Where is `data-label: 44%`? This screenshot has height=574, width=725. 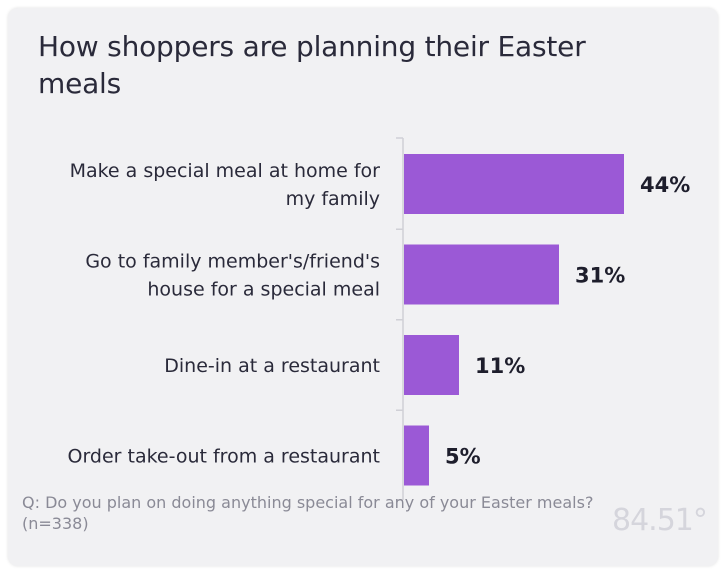
data-label: 44% is located at coordinates (665, 185).